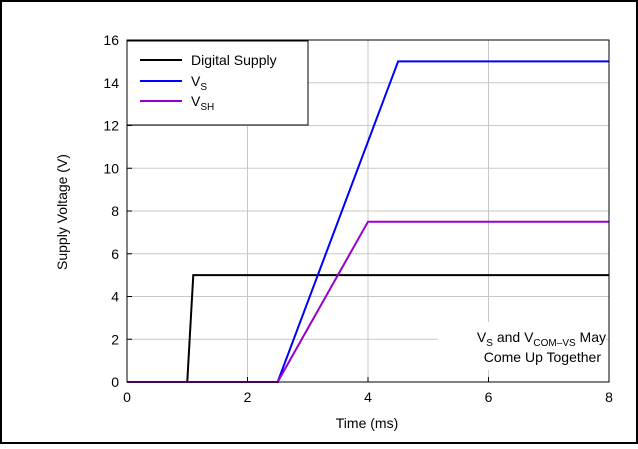  I want to click on y-tick-label: 4, so click(115, 297).